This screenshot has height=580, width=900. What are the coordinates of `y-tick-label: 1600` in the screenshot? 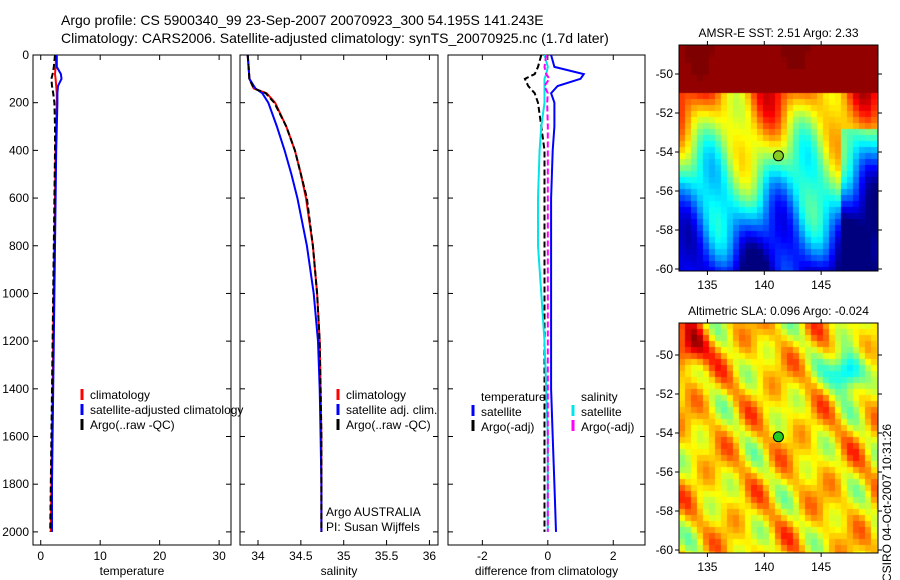 It's located at (15, 437).